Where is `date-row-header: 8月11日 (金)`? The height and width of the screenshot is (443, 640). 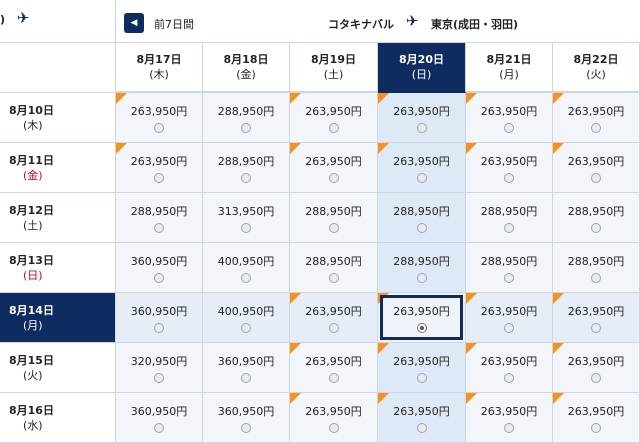 date-row-header: 8月11日 (金) is located at coordinates (58, 168).